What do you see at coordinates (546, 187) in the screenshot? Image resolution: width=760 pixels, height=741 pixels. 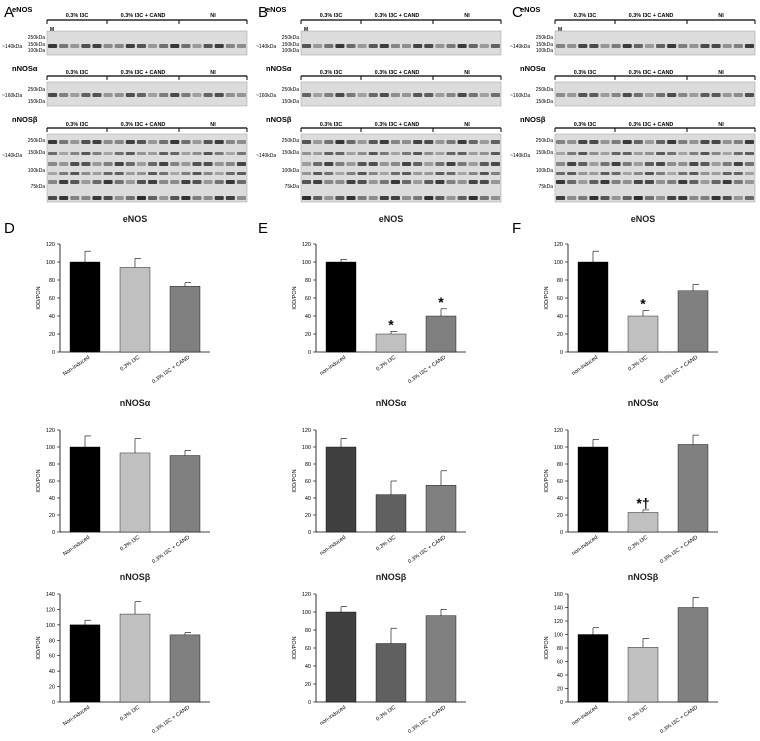 I see `molecular-weight-marker: 75kDa` at bounding box center [546, 187].